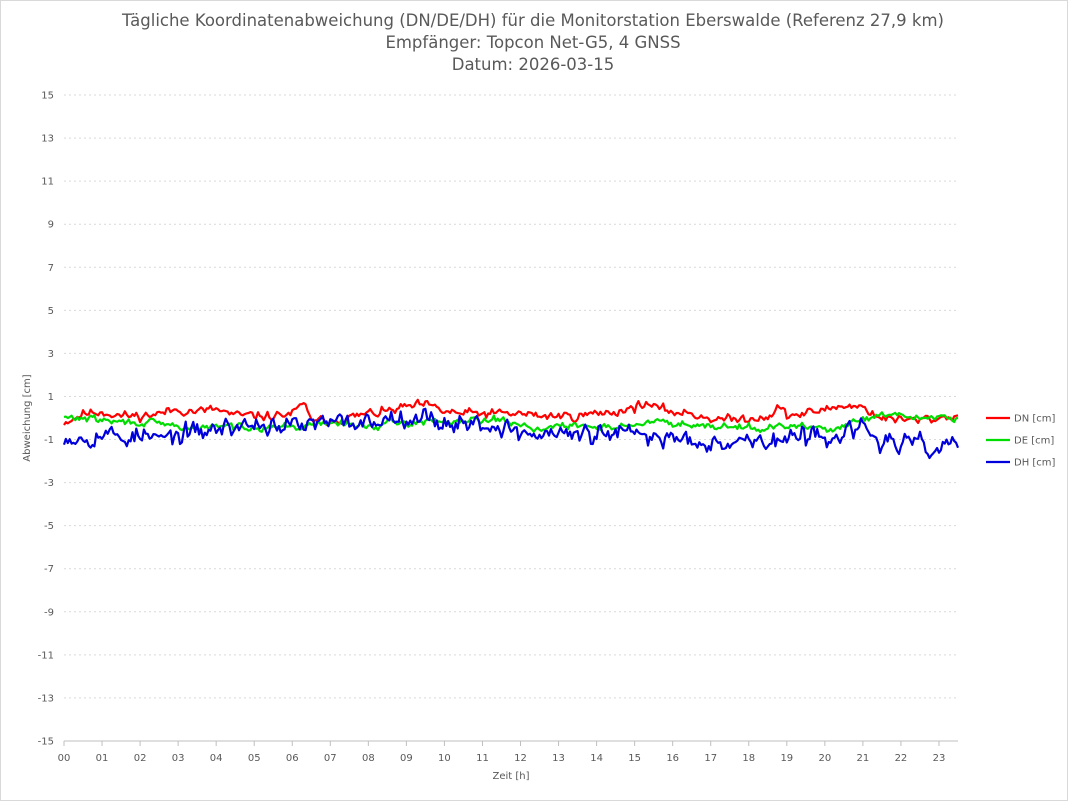 This screenshot has height=801, width=1068. What do you see at coordinates (27, 417) in the screenshot?
I see `y-axis-title: Abweichung [cm]` at bounding box center [27, 417].